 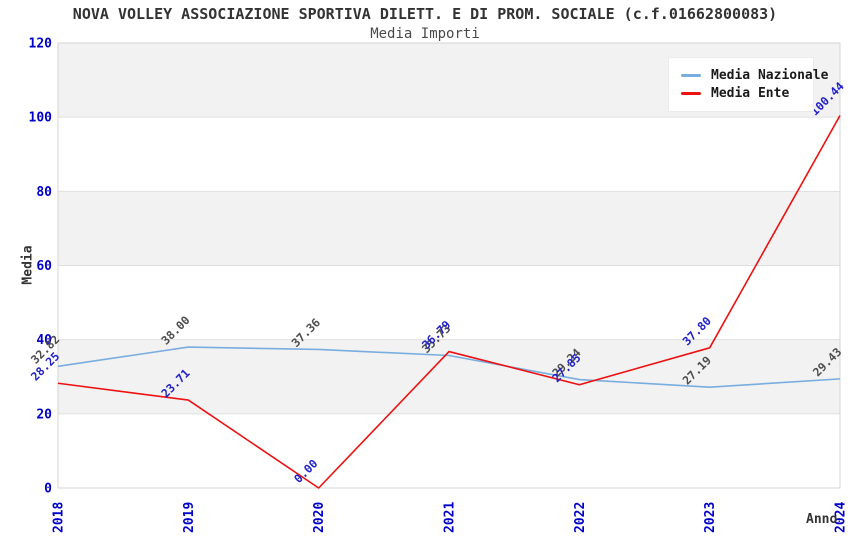 What do you see at coordinates (28, 265) in the screenshot?
I see `y-axis-title: Media` at bounding box center [28, 265].